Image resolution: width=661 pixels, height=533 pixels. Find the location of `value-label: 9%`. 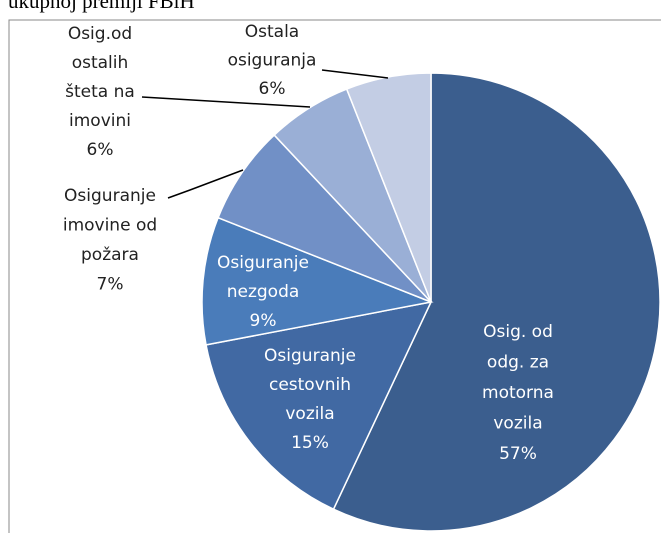

value-label: 9% is located at coordinates (263, 321).